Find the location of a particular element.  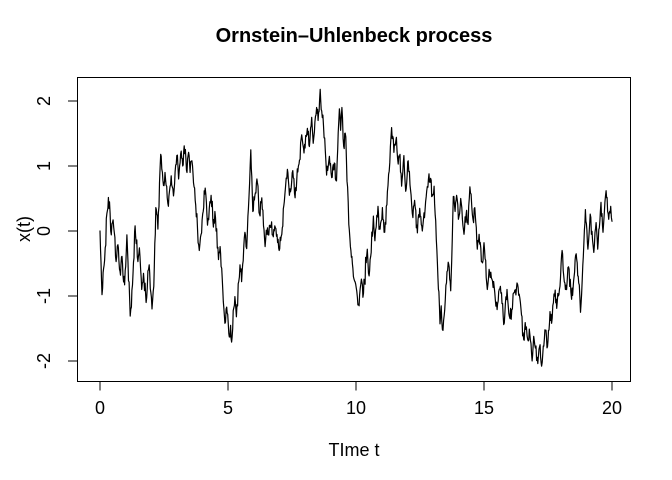

x-axis-ticks: 0 5 10 15 20 is located at coordinates (358, 399).